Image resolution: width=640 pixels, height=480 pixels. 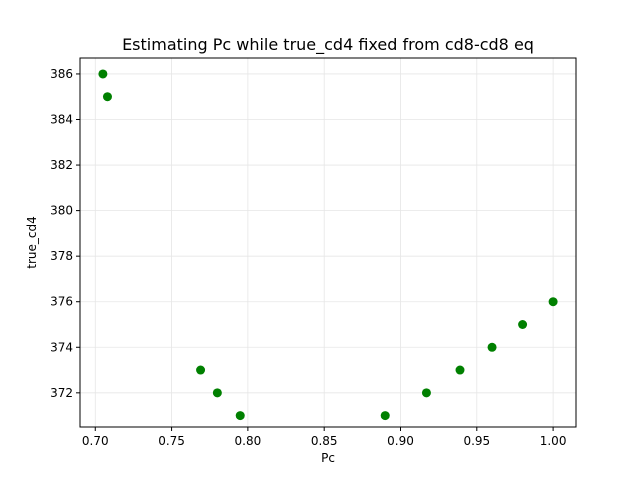 What do you see at coordinates (61, 120) in the screenshot?
I see `y-tick-label: 384` at bounding box center [61, 120].